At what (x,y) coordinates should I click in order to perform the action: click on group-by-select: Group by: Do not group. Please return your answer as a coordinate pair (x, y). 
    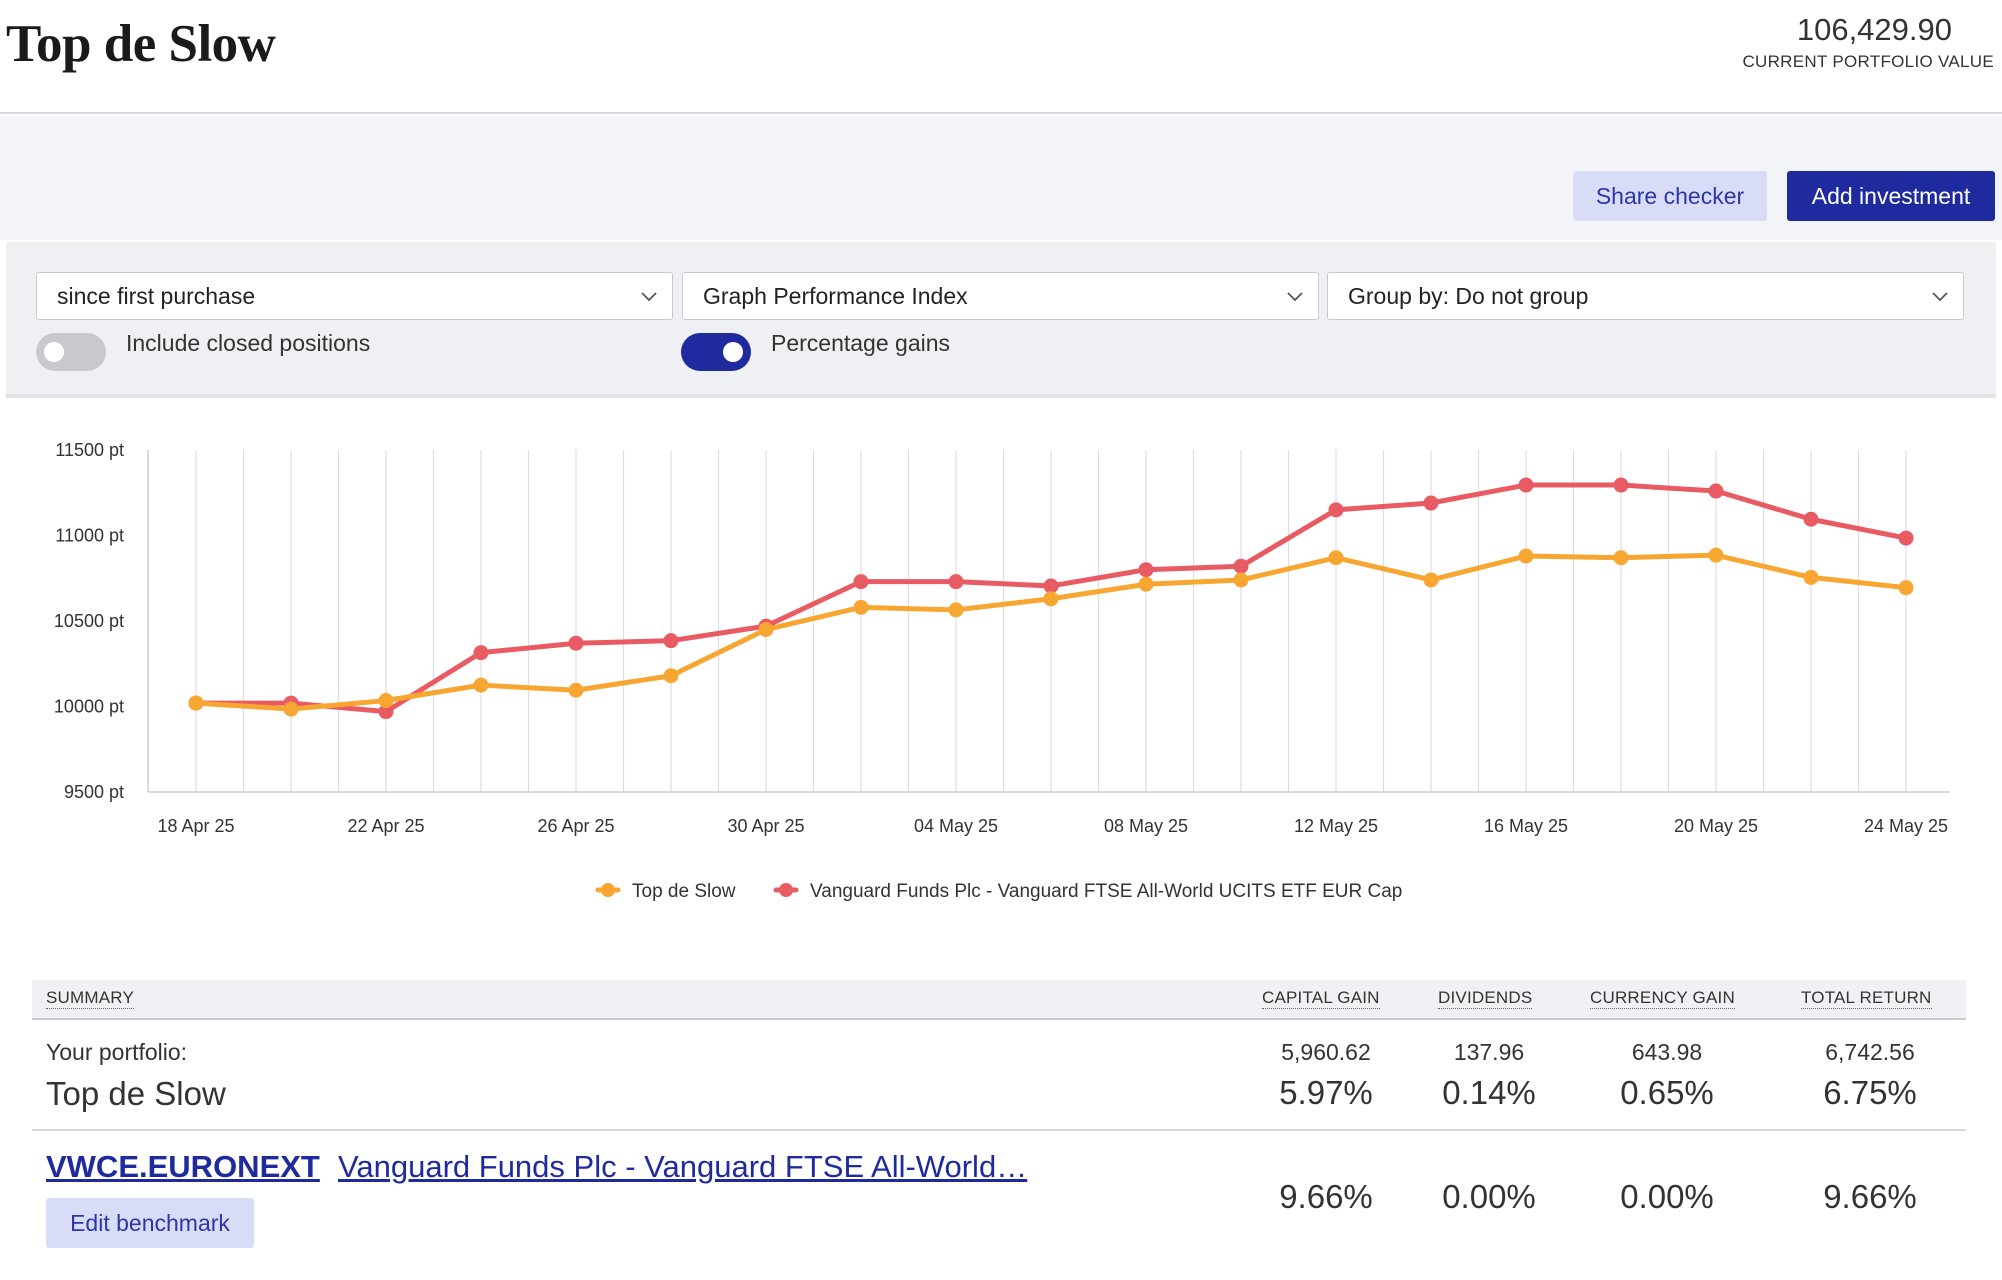
    Looking at the image, I should click on (1645, 296).